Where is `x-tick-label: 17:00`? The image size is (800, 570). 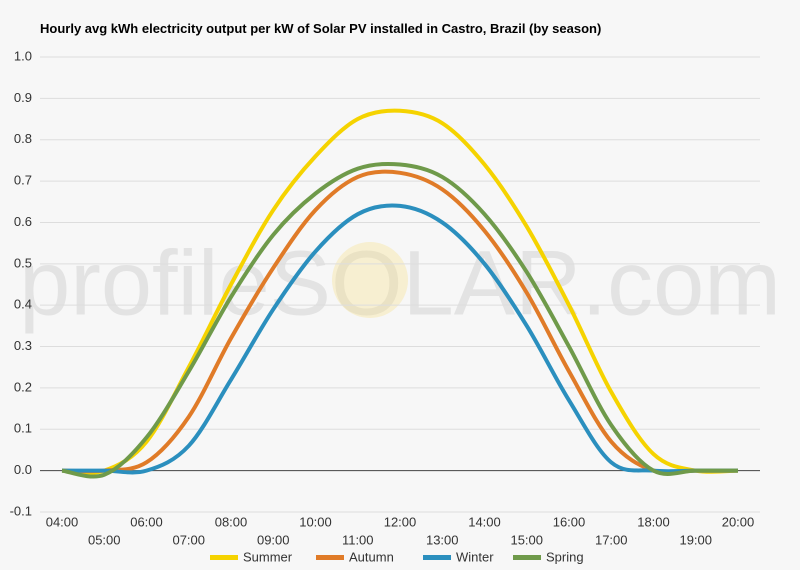
x-tick-label: 17:00 is located at coordinates (611, 539).